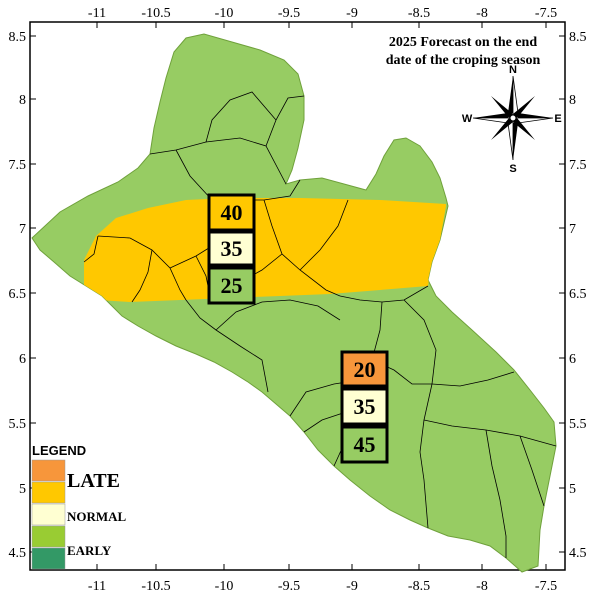 The width and height of the screenshot is (594, 600). What do you see at coordinates (513, 70) in the screenshot?
I see `compass-north: N` at bounding box center [513, 70].